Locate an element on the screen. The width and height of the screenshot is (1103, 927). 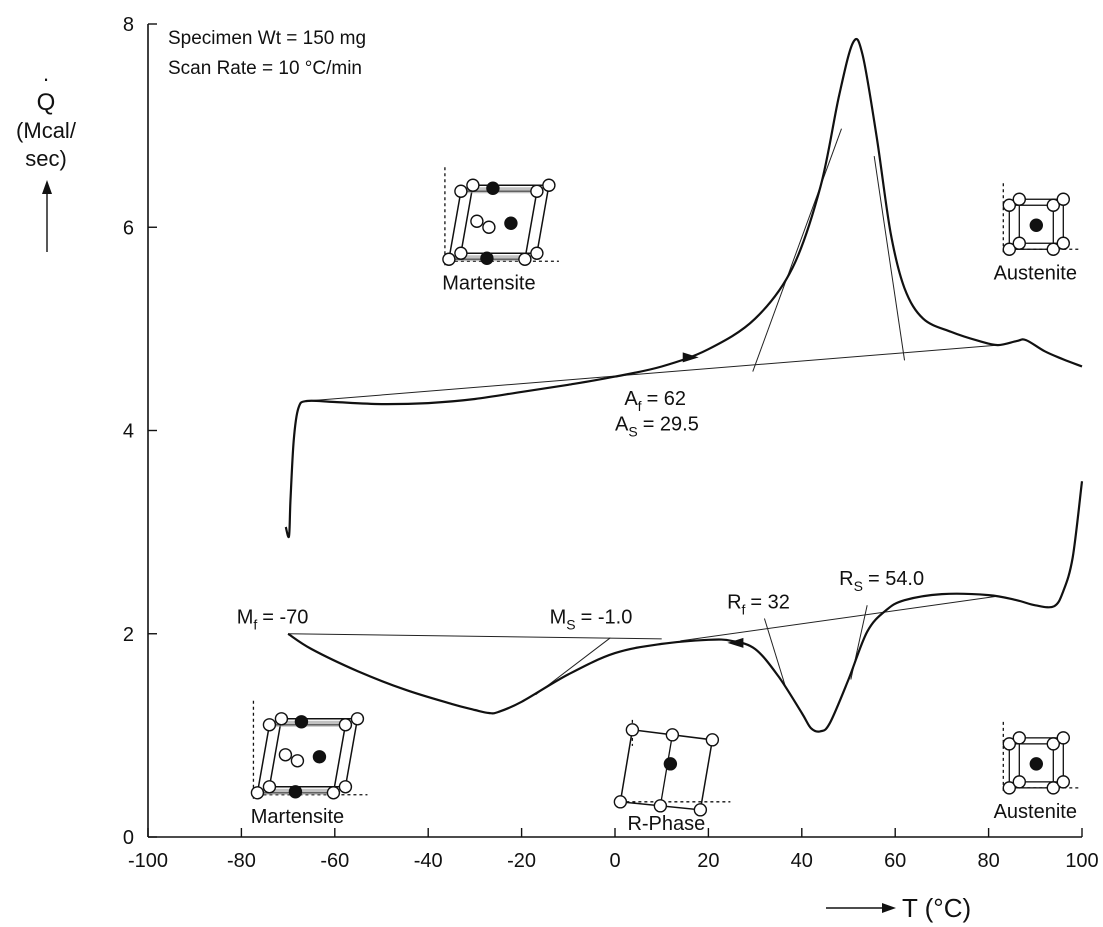
x-label-text: T (°C) is located at coordinates (936, 908).